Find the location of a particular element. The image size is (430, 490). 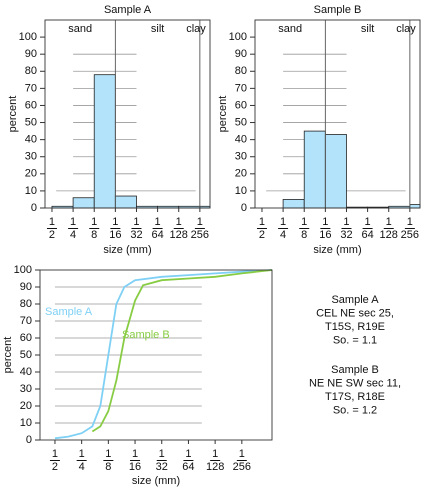

note-line: Sample A is located at coordinates (355, 300).